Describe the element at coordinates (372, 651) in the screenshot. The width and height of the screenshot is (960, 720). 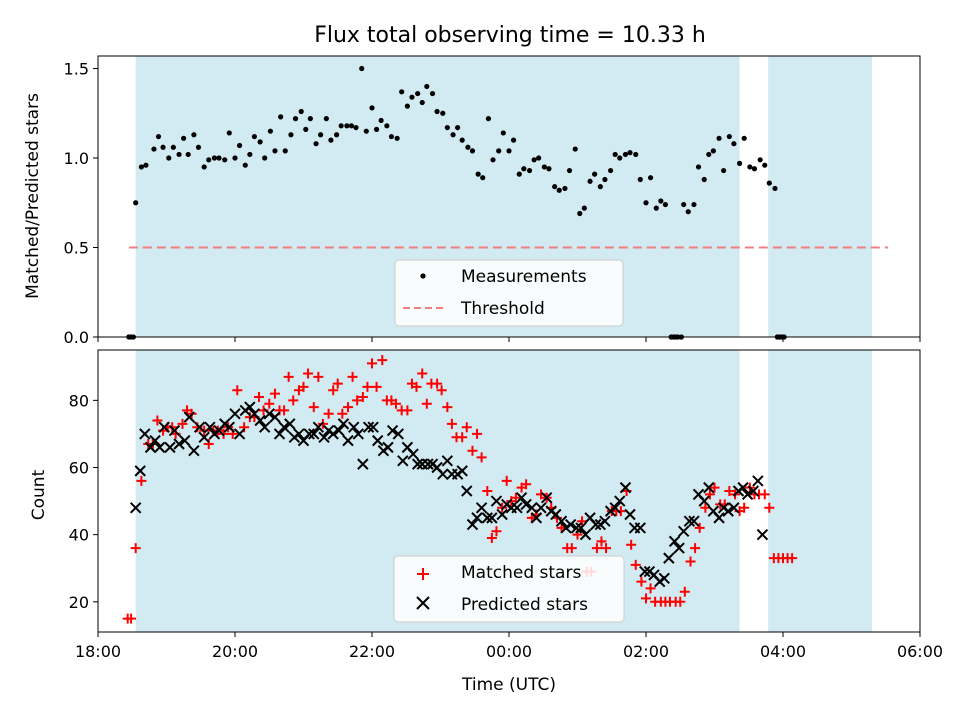
I see `x-tick-label: 22:00` at that location.